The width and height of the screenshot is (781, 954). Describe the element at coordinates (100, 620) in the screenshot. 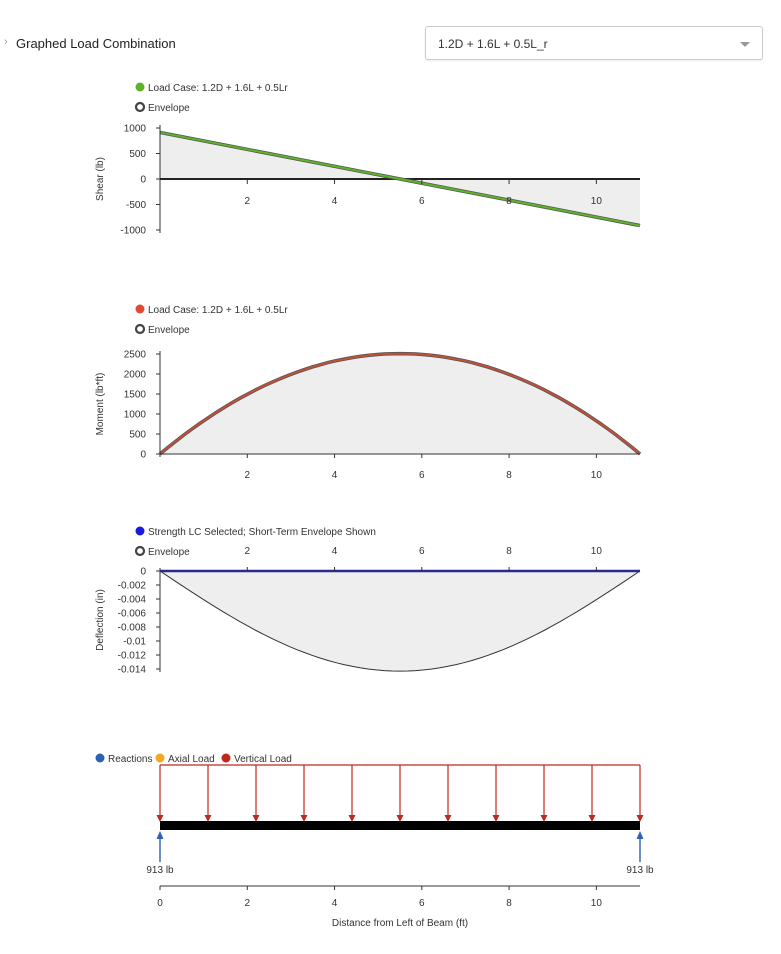

I see `deflection-y-axis-label: Deflection (in)` at that location.